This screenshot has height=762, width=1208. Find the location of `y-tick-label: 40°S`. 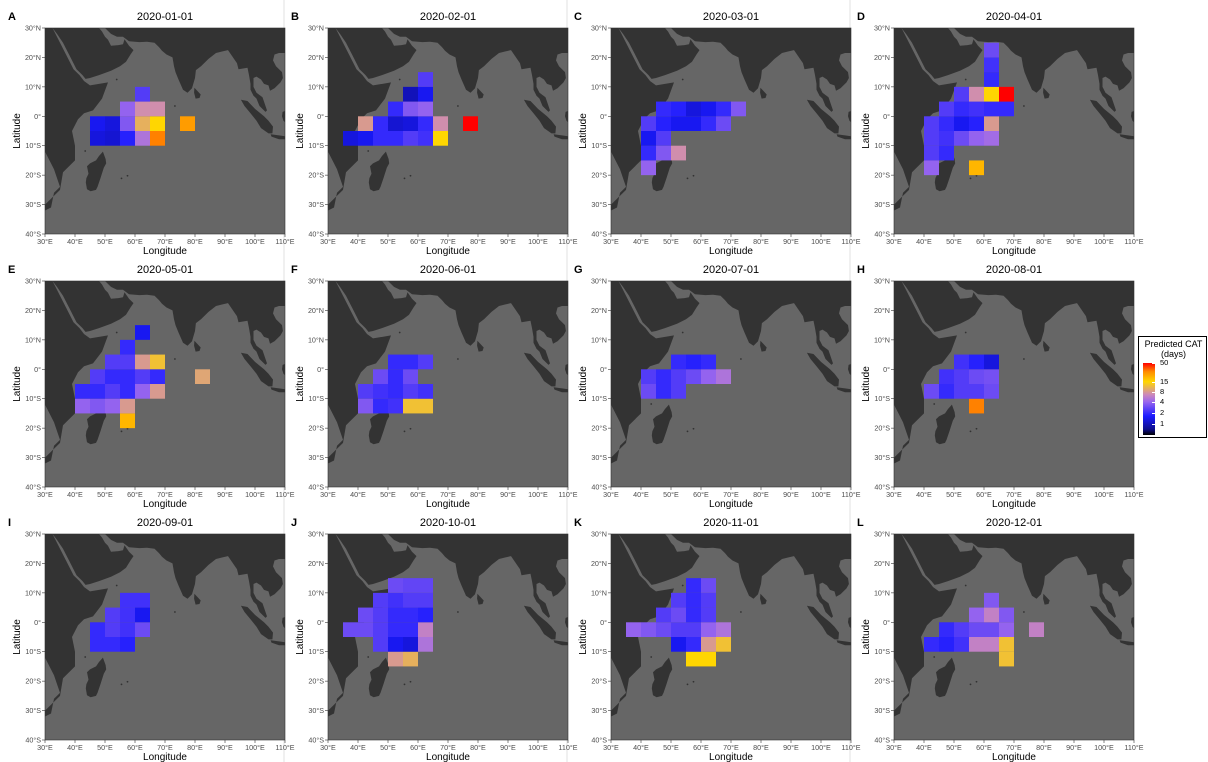

y-tick-label: 40°S is located at coordinates (599, 234).